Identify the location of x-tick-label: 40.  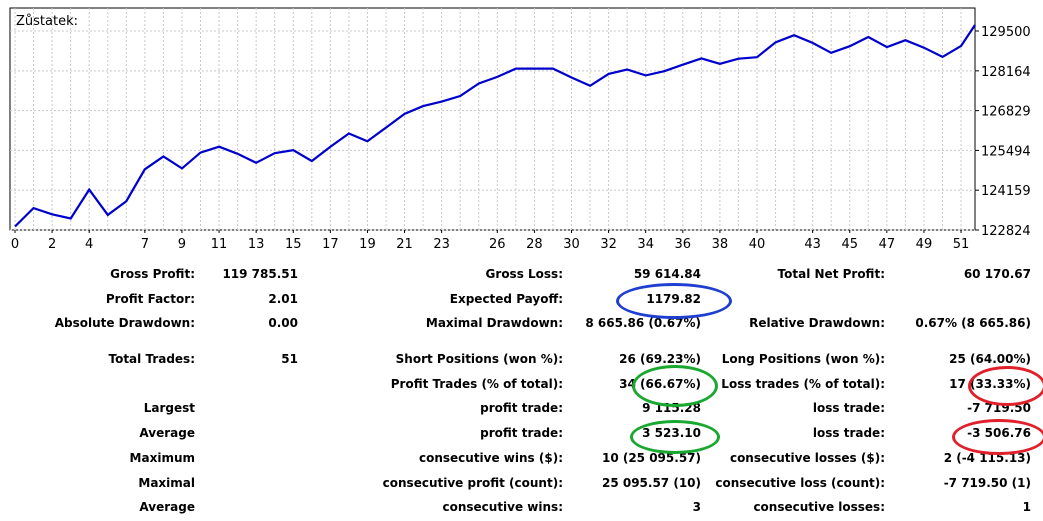
(757, 244).